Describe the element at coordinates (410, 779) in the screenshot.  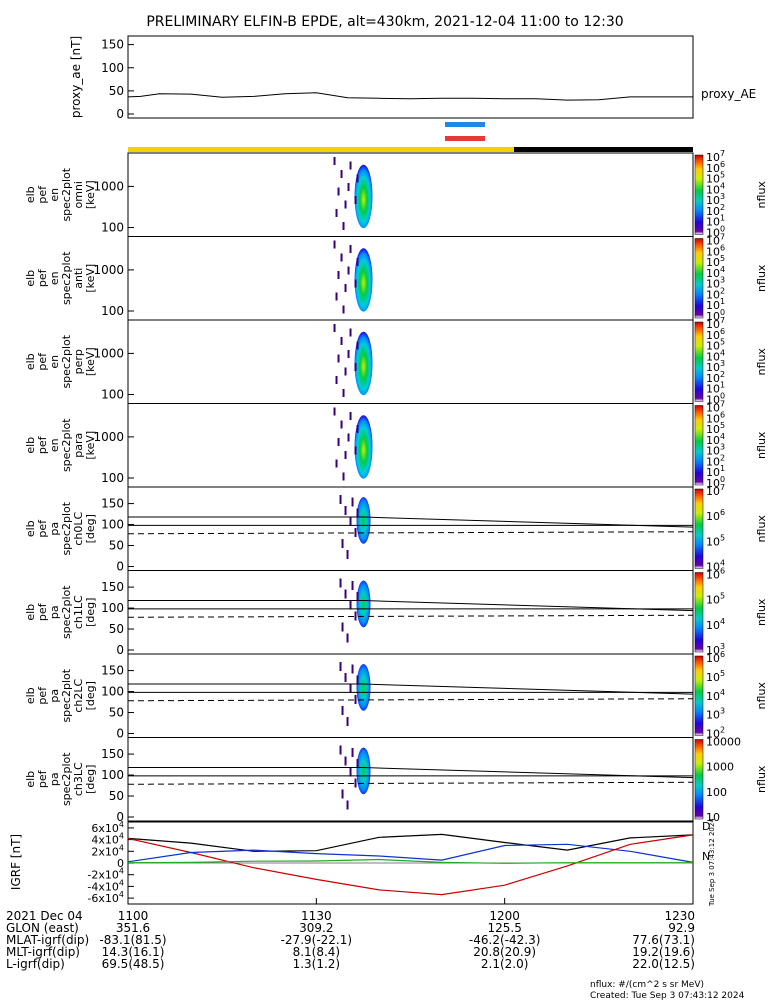
I see `panel-frame` at that location.